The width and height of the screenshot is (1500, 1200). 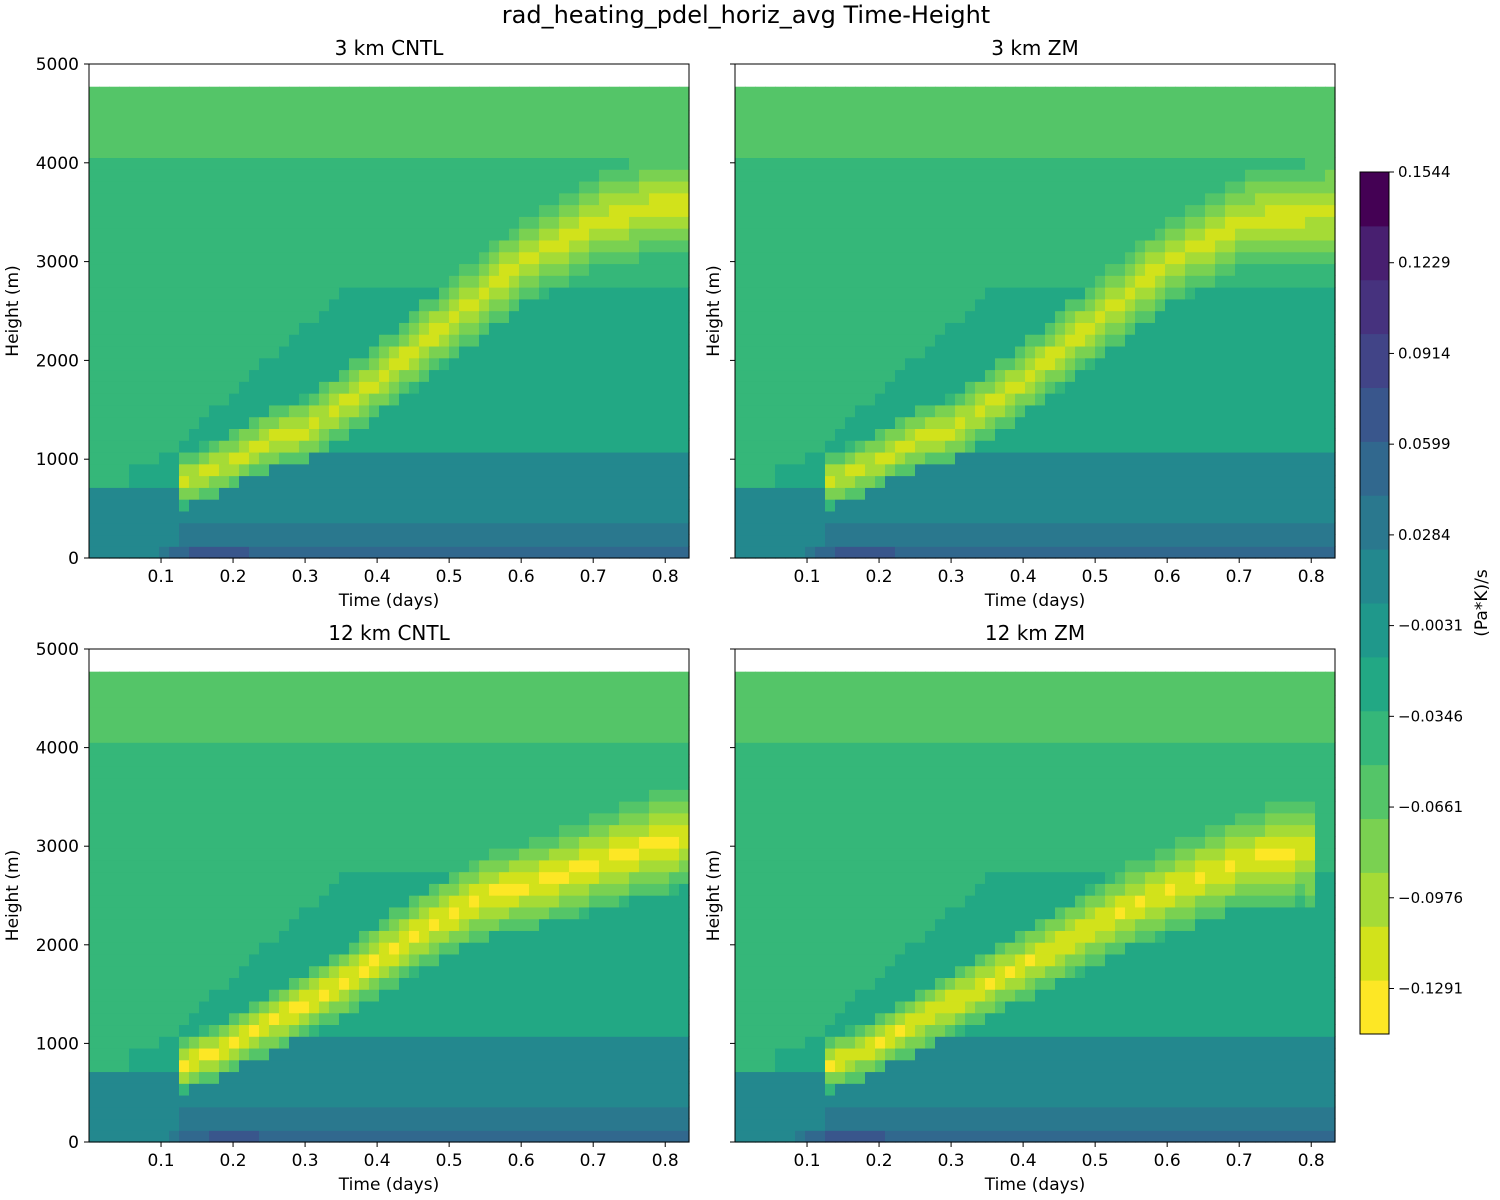 I want to click on panel-title: 3 km CNTL, so click(x=390, y=48).